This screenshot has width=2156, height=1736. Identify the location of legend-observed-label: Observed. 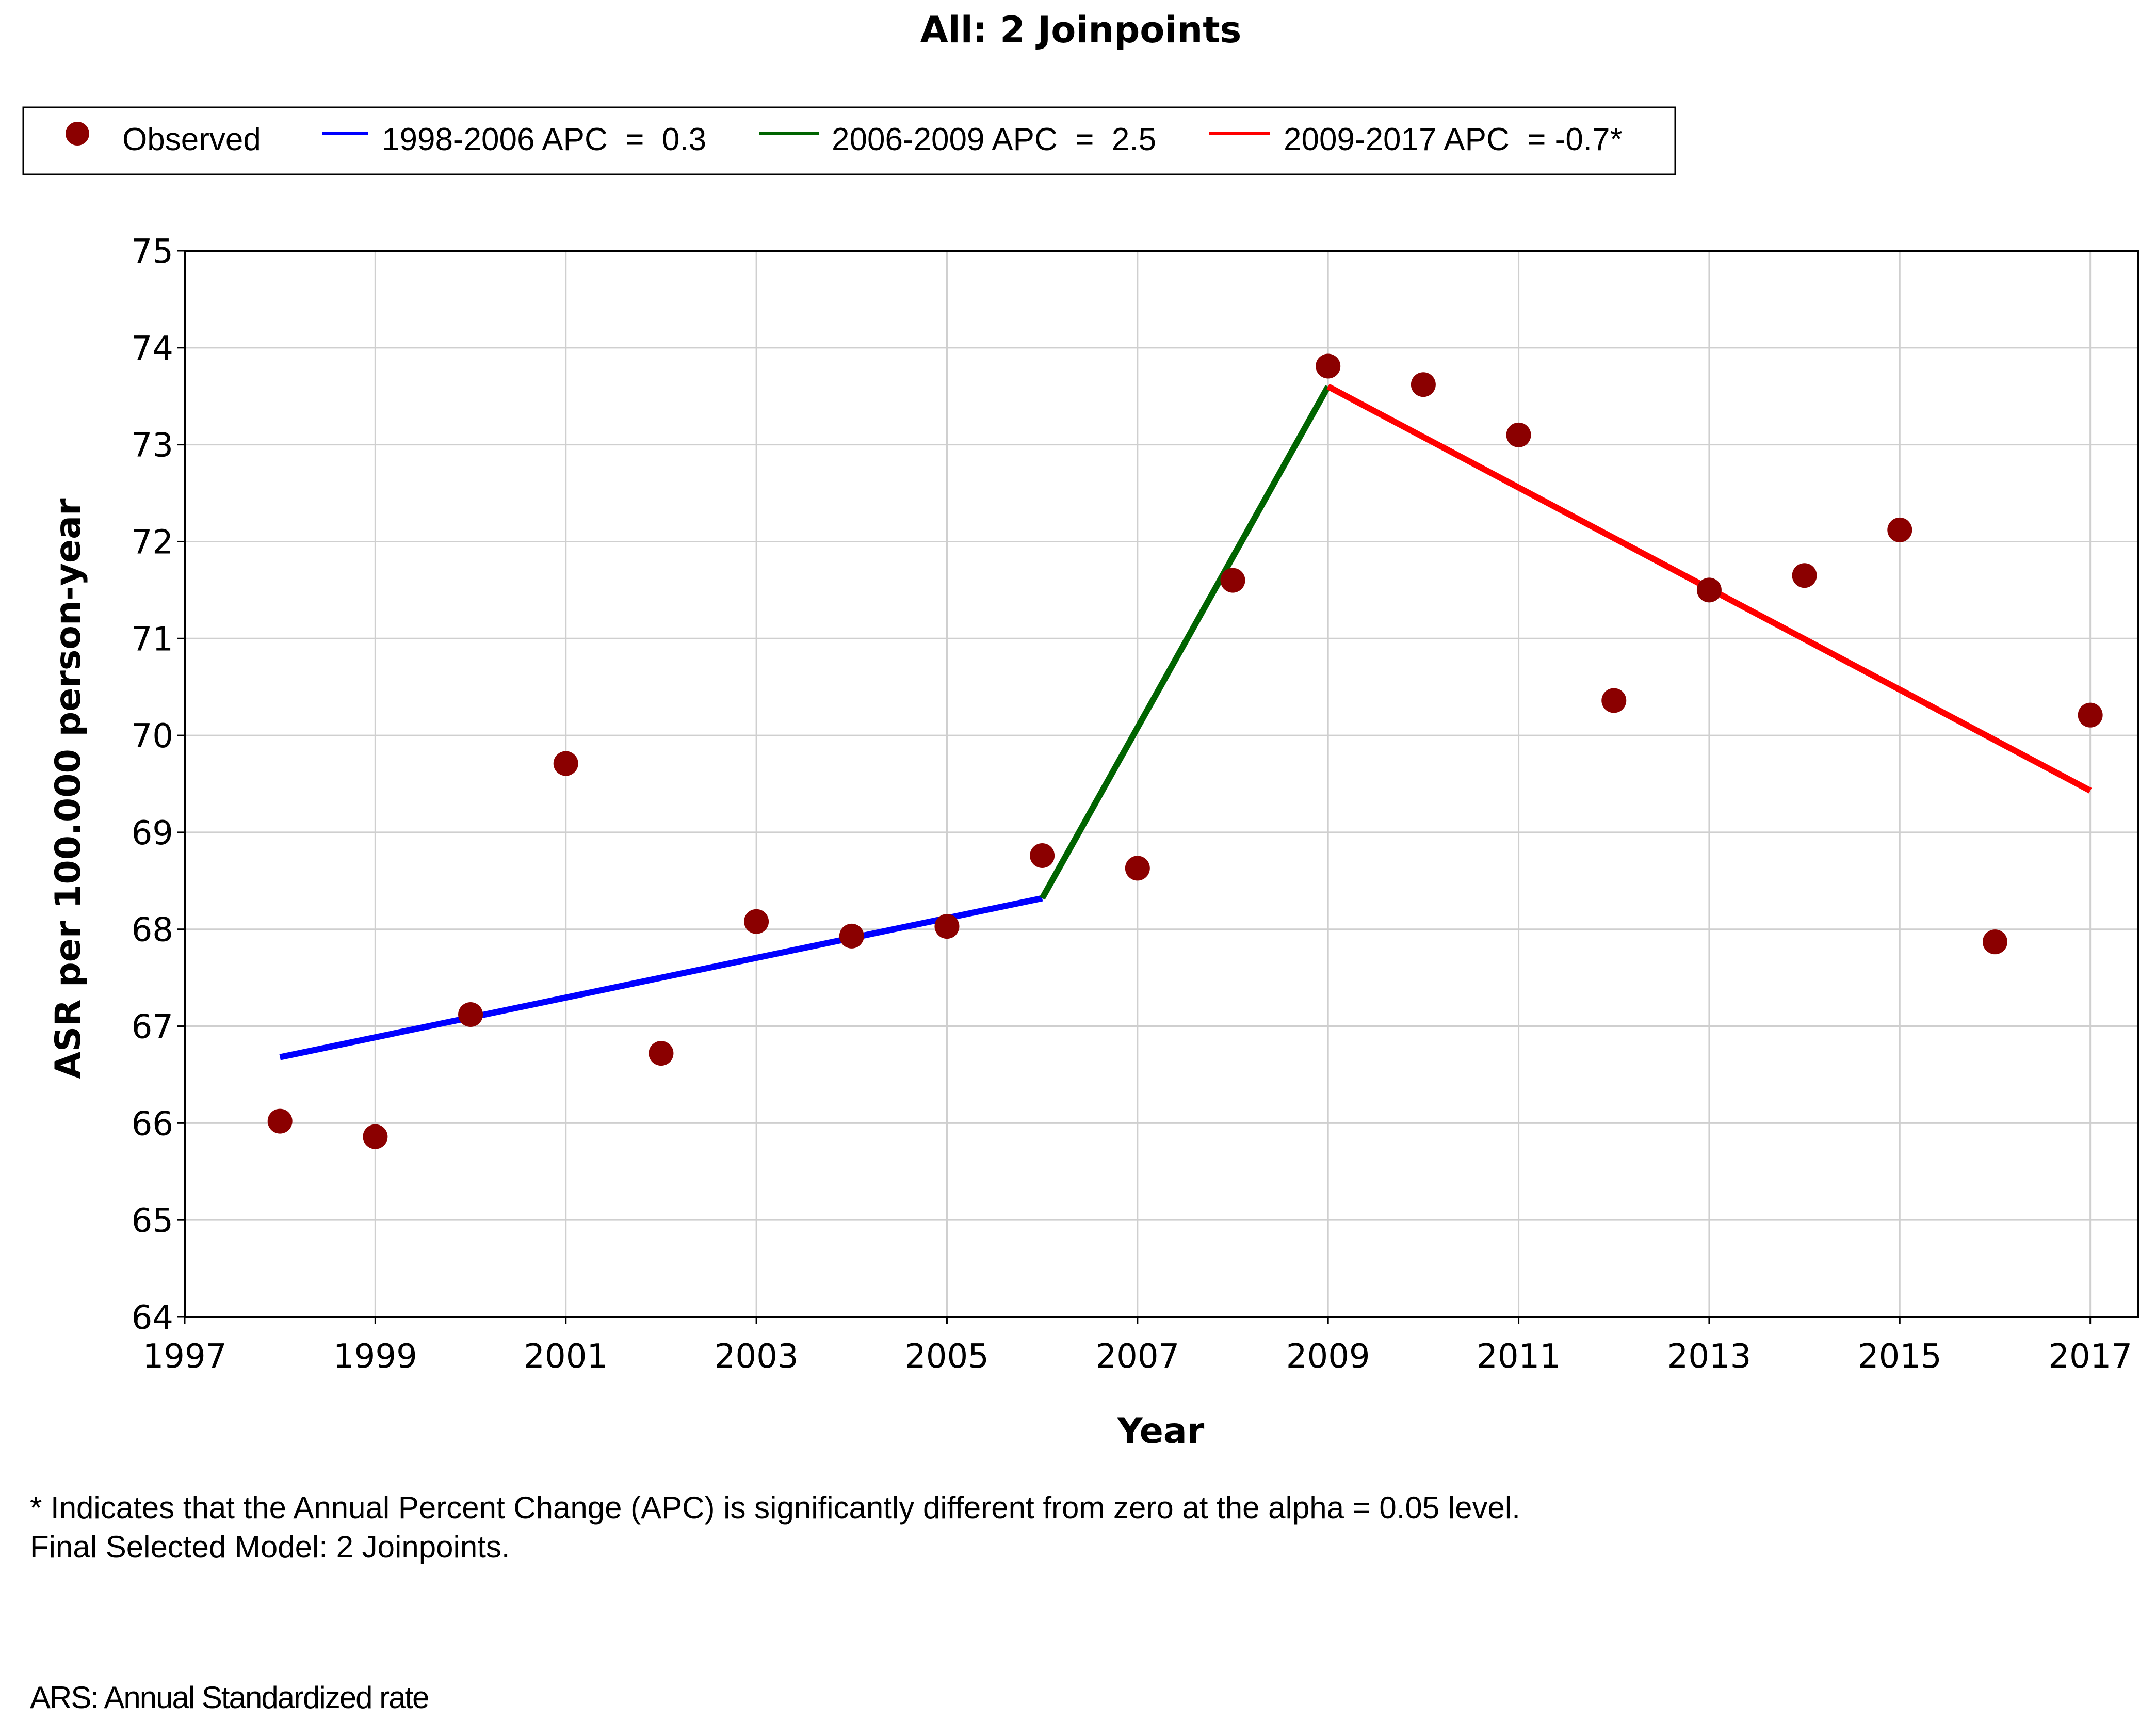
(191, 139).